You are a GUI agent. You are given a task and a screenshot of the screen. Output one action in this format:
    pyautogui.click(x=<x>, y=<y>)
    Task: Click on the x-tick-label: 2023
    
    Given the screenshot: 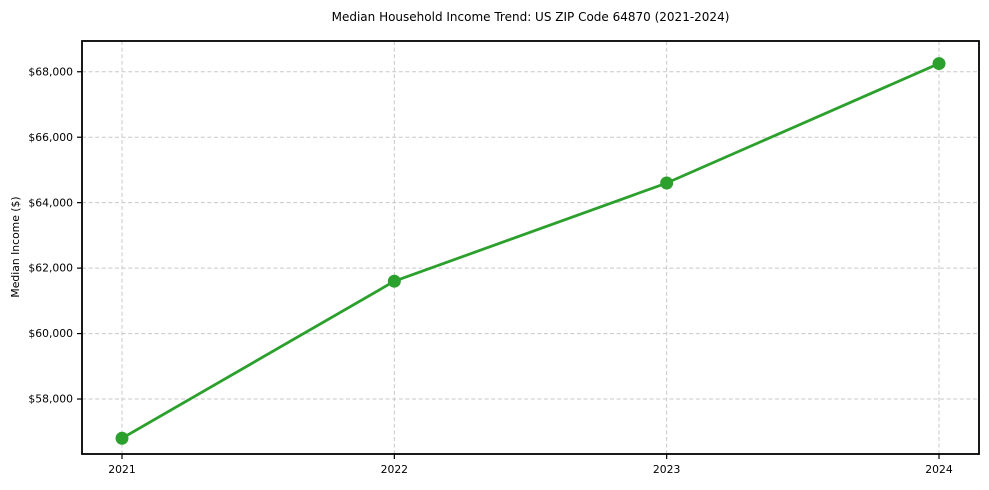 What is the action you would take?
    pyautogui.click(x=666, y=469)
    